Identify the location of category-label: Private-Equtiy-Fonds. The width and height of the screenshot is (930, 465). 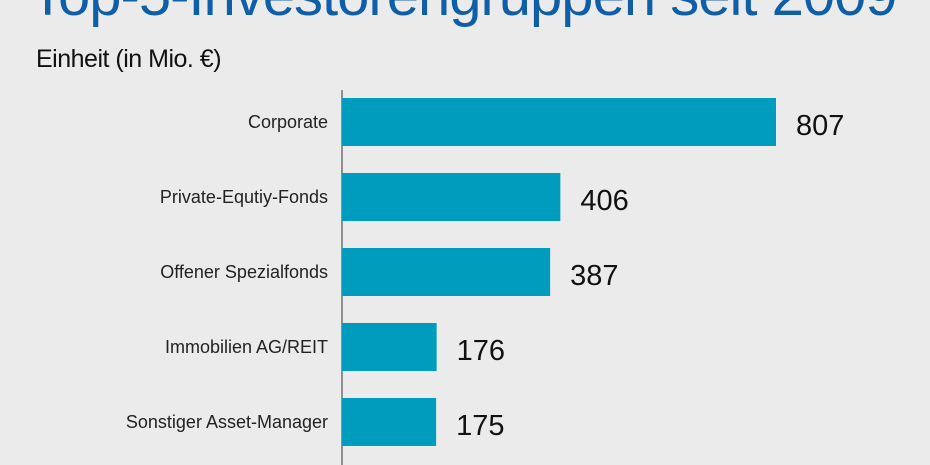
(244, 197).